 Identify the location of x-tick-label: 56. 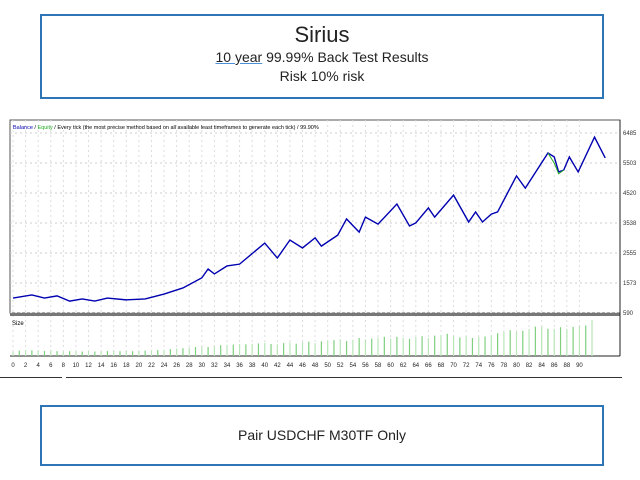
(365, 366).